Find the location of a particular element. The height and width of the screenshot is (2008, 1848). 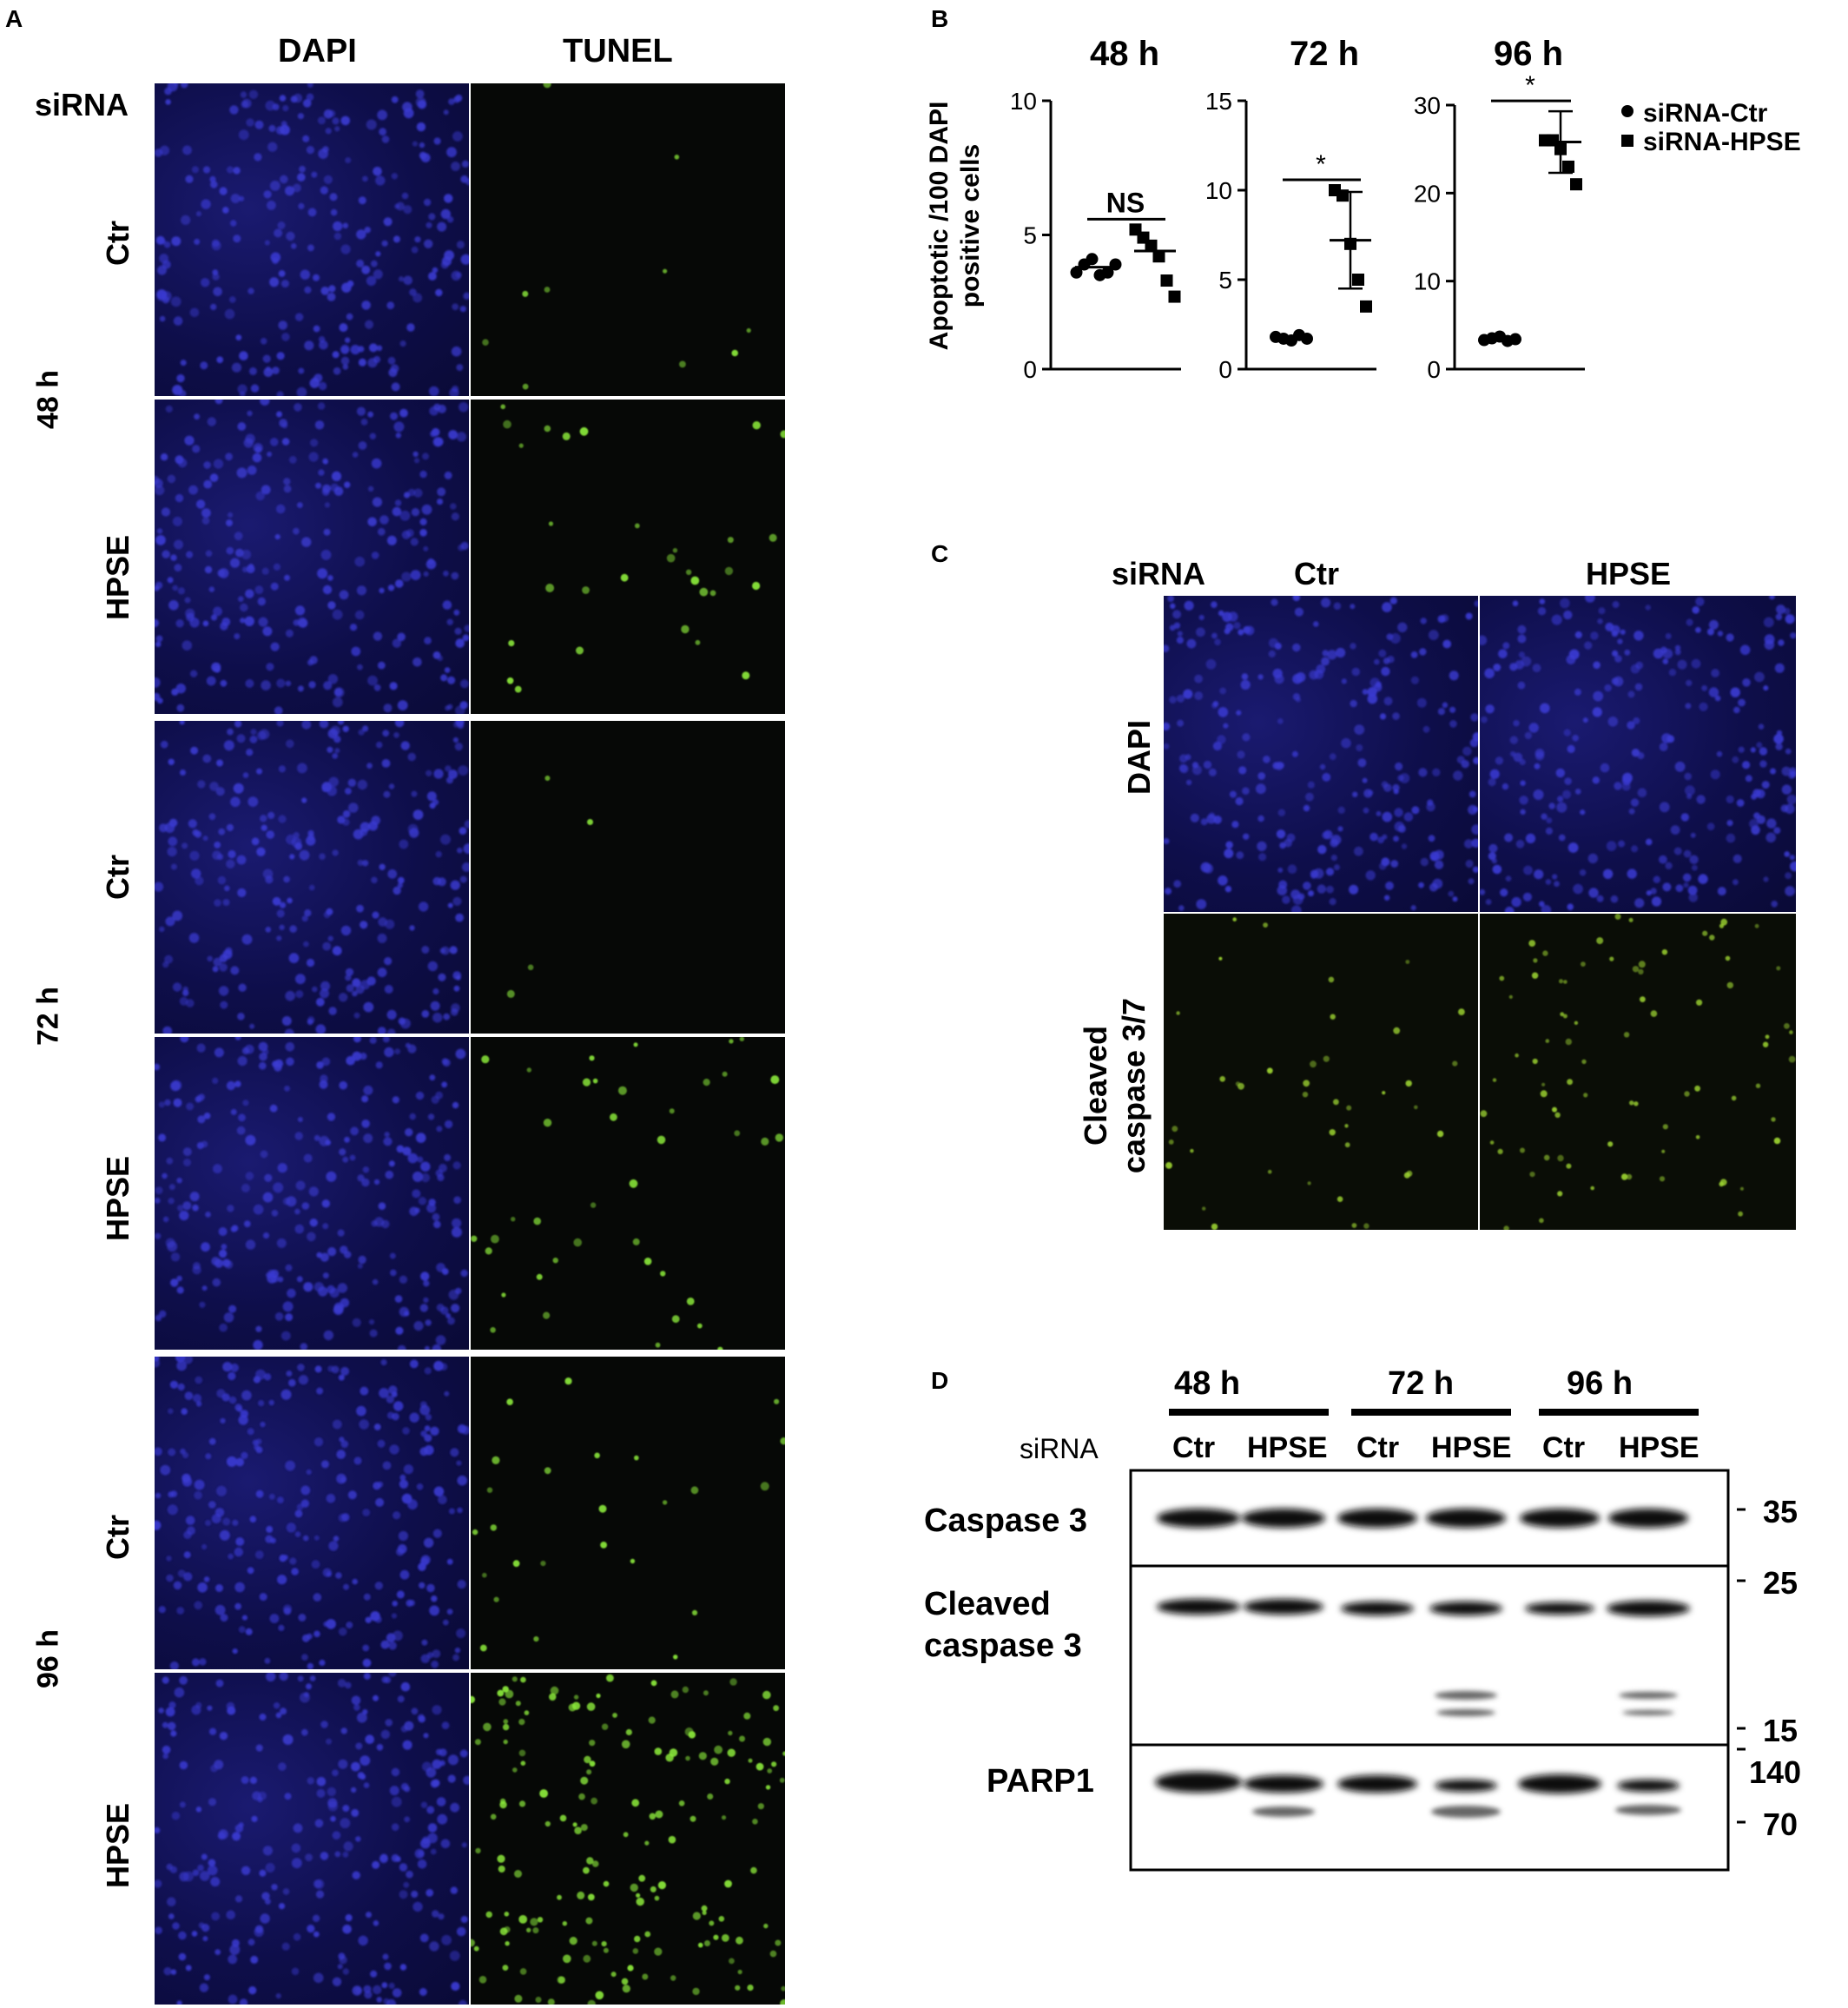

band-caspase3-lane3 is located at coordinates (1377, 1518).